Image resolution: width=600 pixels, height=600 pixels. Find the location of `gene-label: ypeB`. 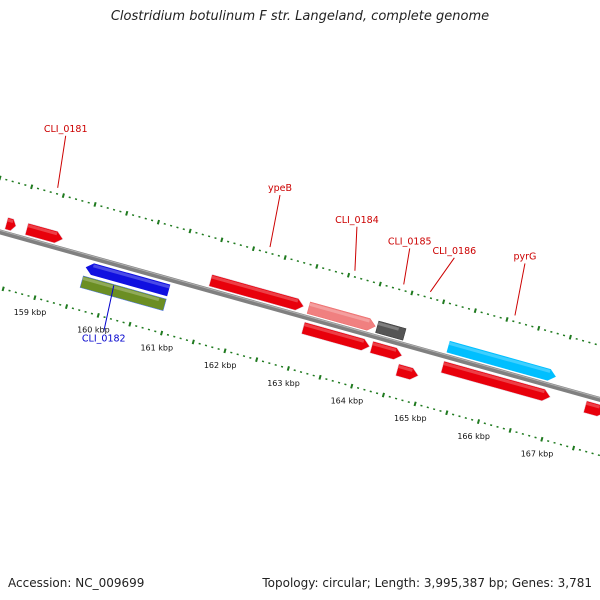

gene-label: ypeB is located at coordinates (280, 188).